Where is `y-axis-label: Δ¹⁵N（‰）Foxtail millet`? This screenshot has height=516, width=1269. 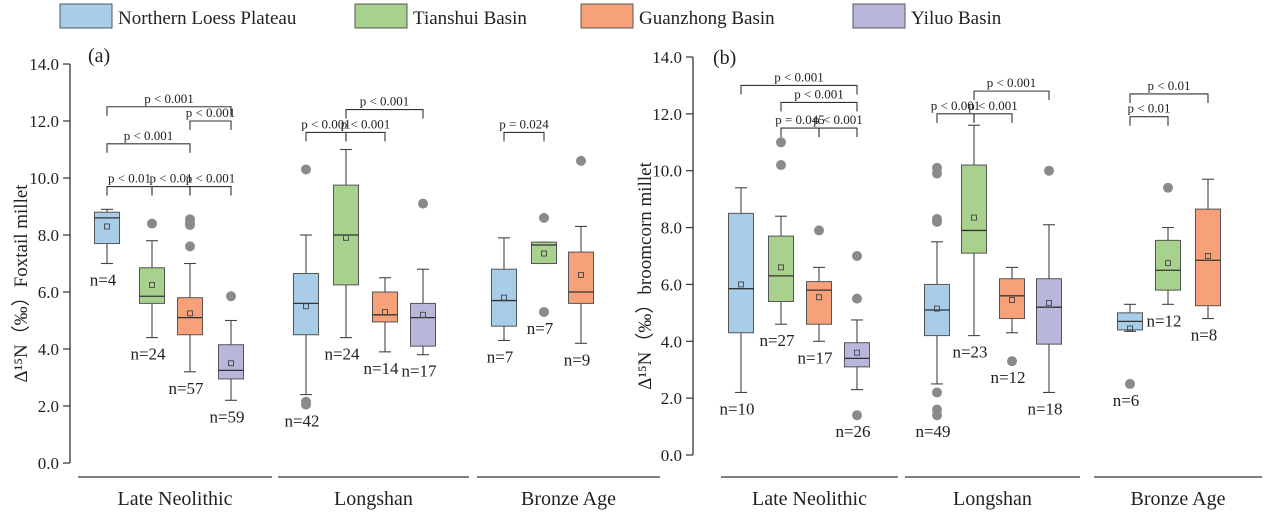
y-axis-label: Δ¹⁵N（‰）Foxtail millet is located at coordinates (21, 283).